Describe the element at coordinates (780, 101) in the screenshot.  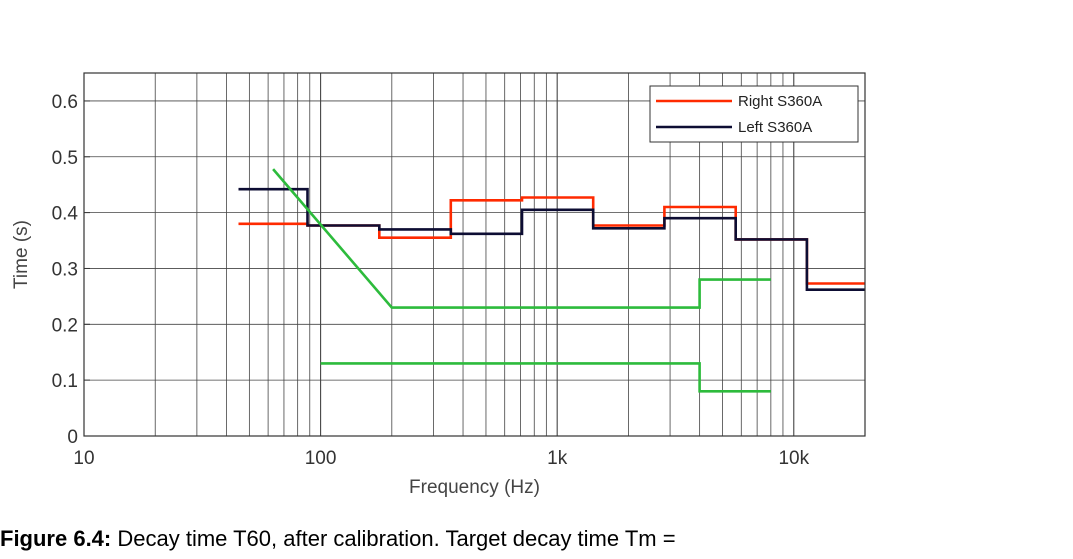
I see `legend-label: Right S360A` at that location.